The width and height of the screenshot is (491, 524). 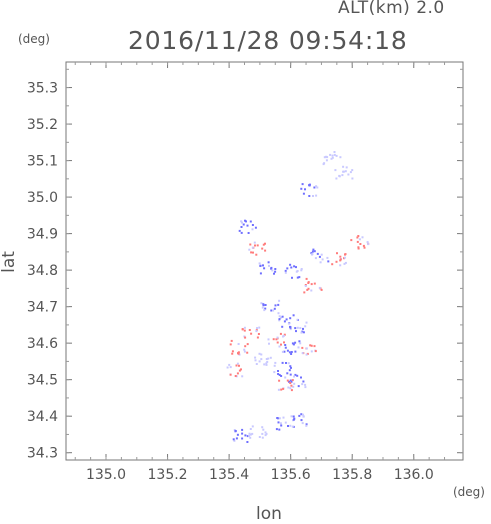 What do you see at coordinates (42, 198) in the screenshot?
I see `y-tick-label: 35.0` at bounding box center [42, 198].